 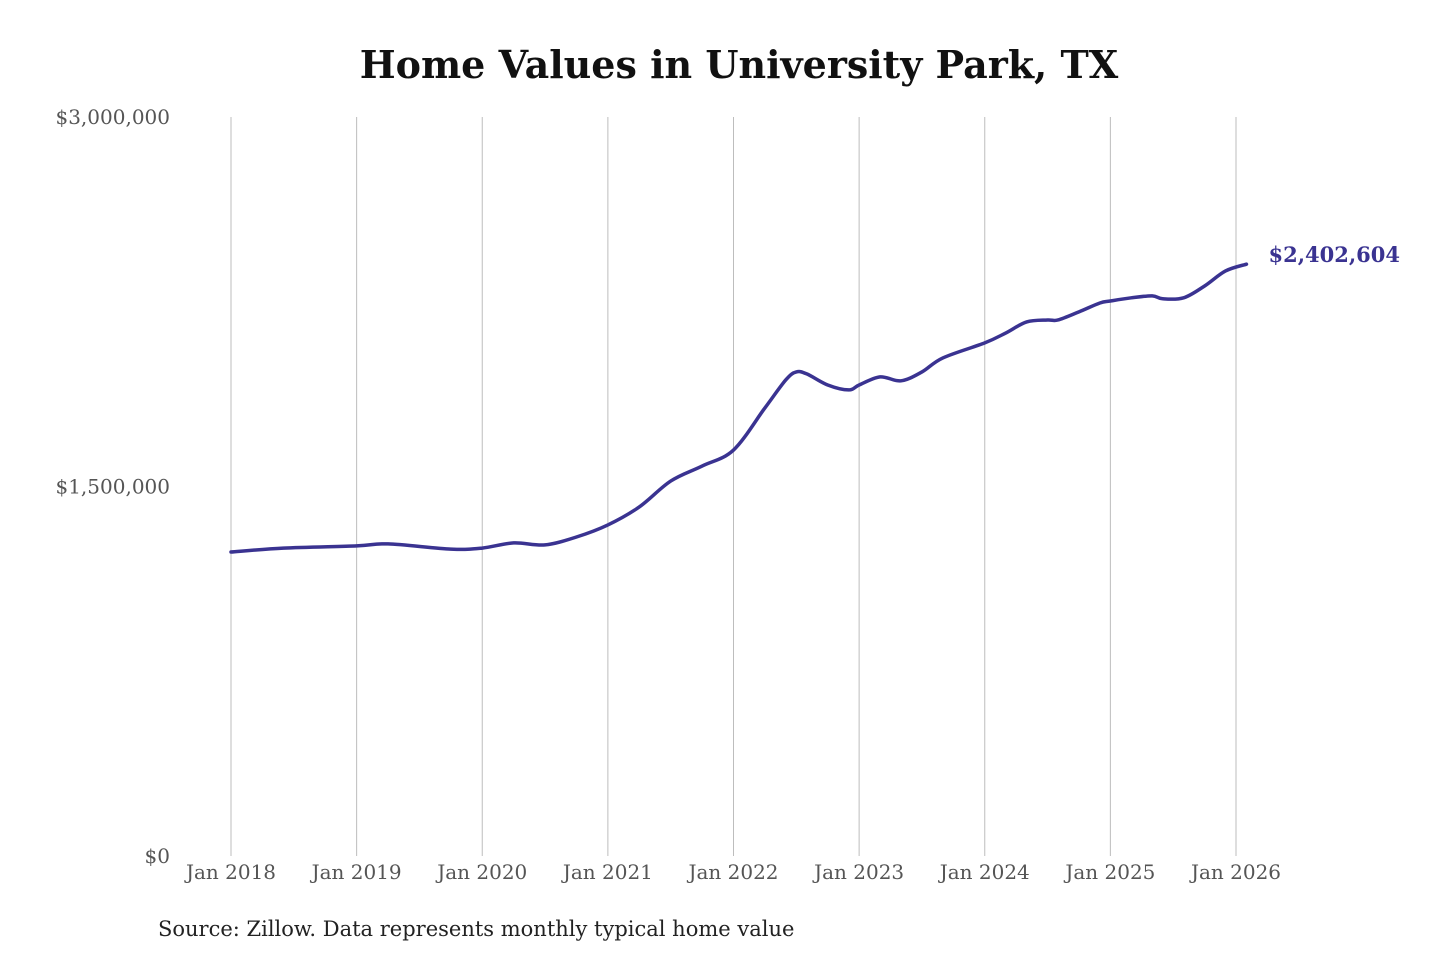 What do you see at coordinates (1109, 872) in the screenshot?
I see `x-tick-label: Jan 2025` at bounding box center [1109, 872].